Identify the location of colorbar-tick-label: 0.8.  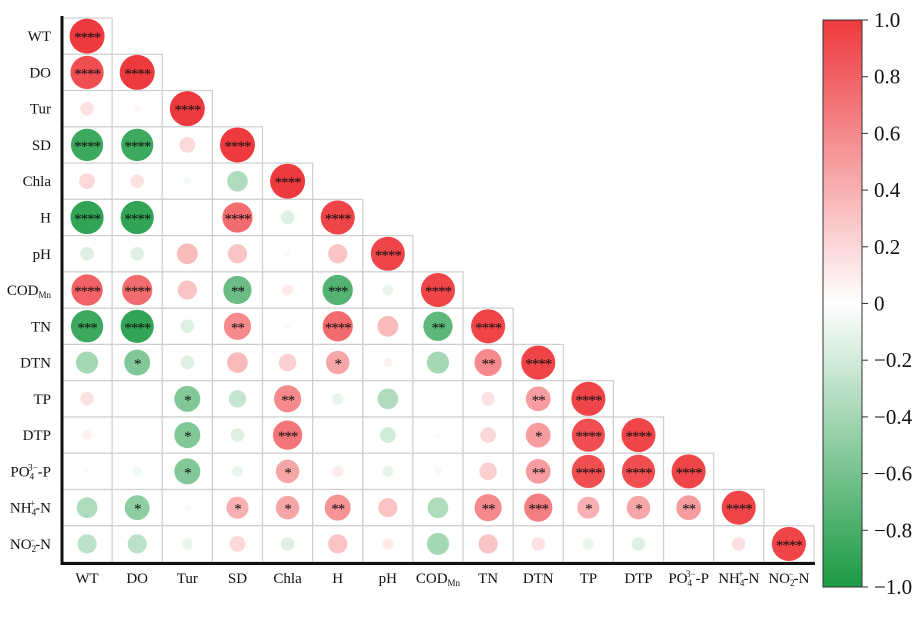
(887, 77).